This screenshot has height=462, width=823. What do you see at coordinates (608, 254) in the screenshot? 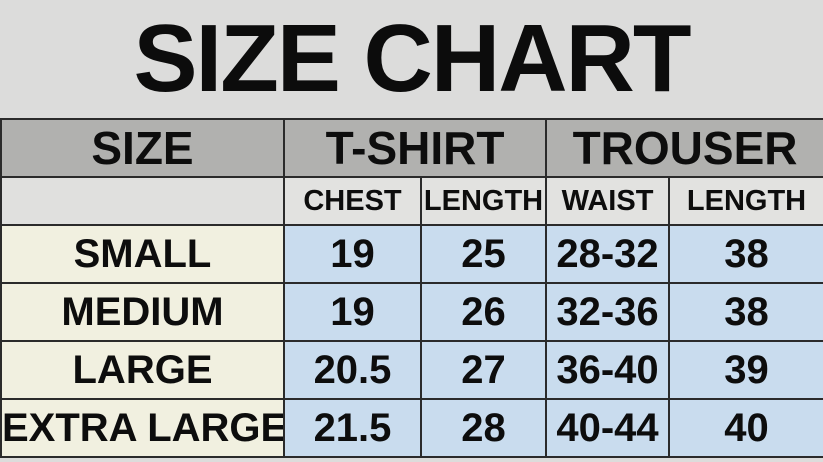
I see `value-trouser-waist: 28-32` at bounding box center [608, 254].